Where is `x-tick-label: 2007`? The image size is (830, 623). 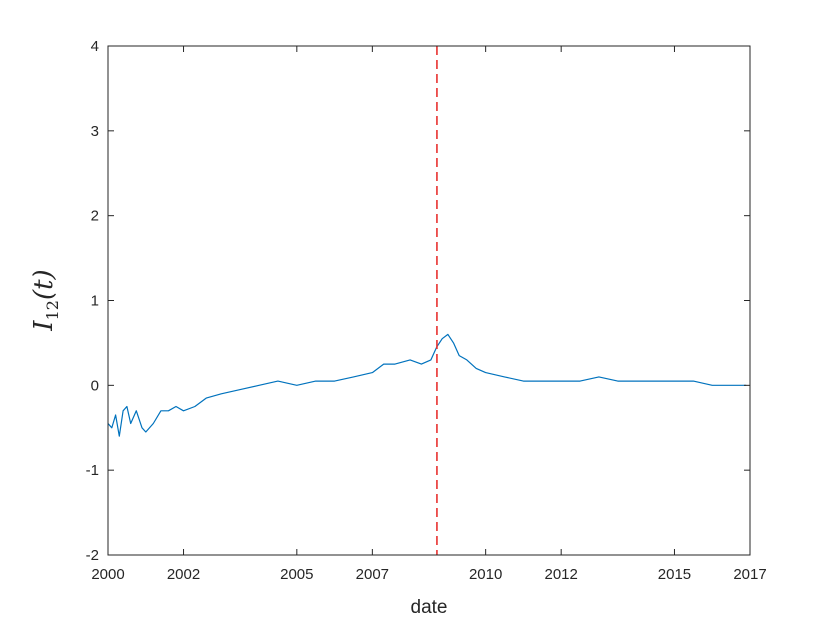
x-tick-label: 2007 is located at coordinates (372, 574).